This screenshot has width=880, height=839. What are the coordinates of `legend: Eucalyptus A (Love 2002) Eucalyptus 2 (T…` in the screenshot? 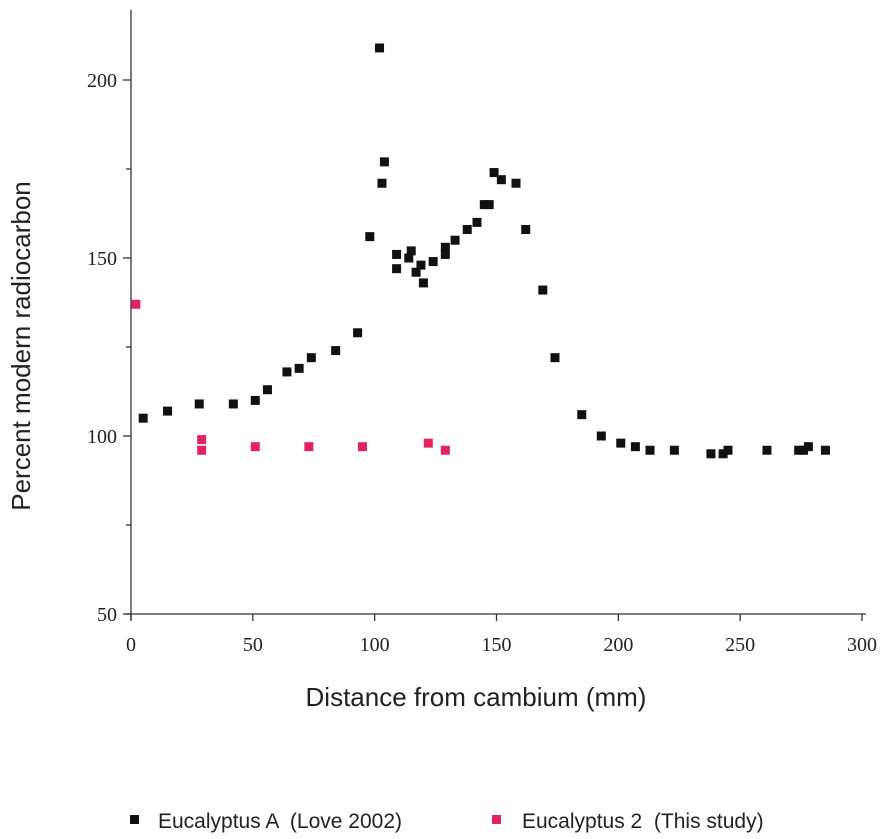 It's located at (447, 821).